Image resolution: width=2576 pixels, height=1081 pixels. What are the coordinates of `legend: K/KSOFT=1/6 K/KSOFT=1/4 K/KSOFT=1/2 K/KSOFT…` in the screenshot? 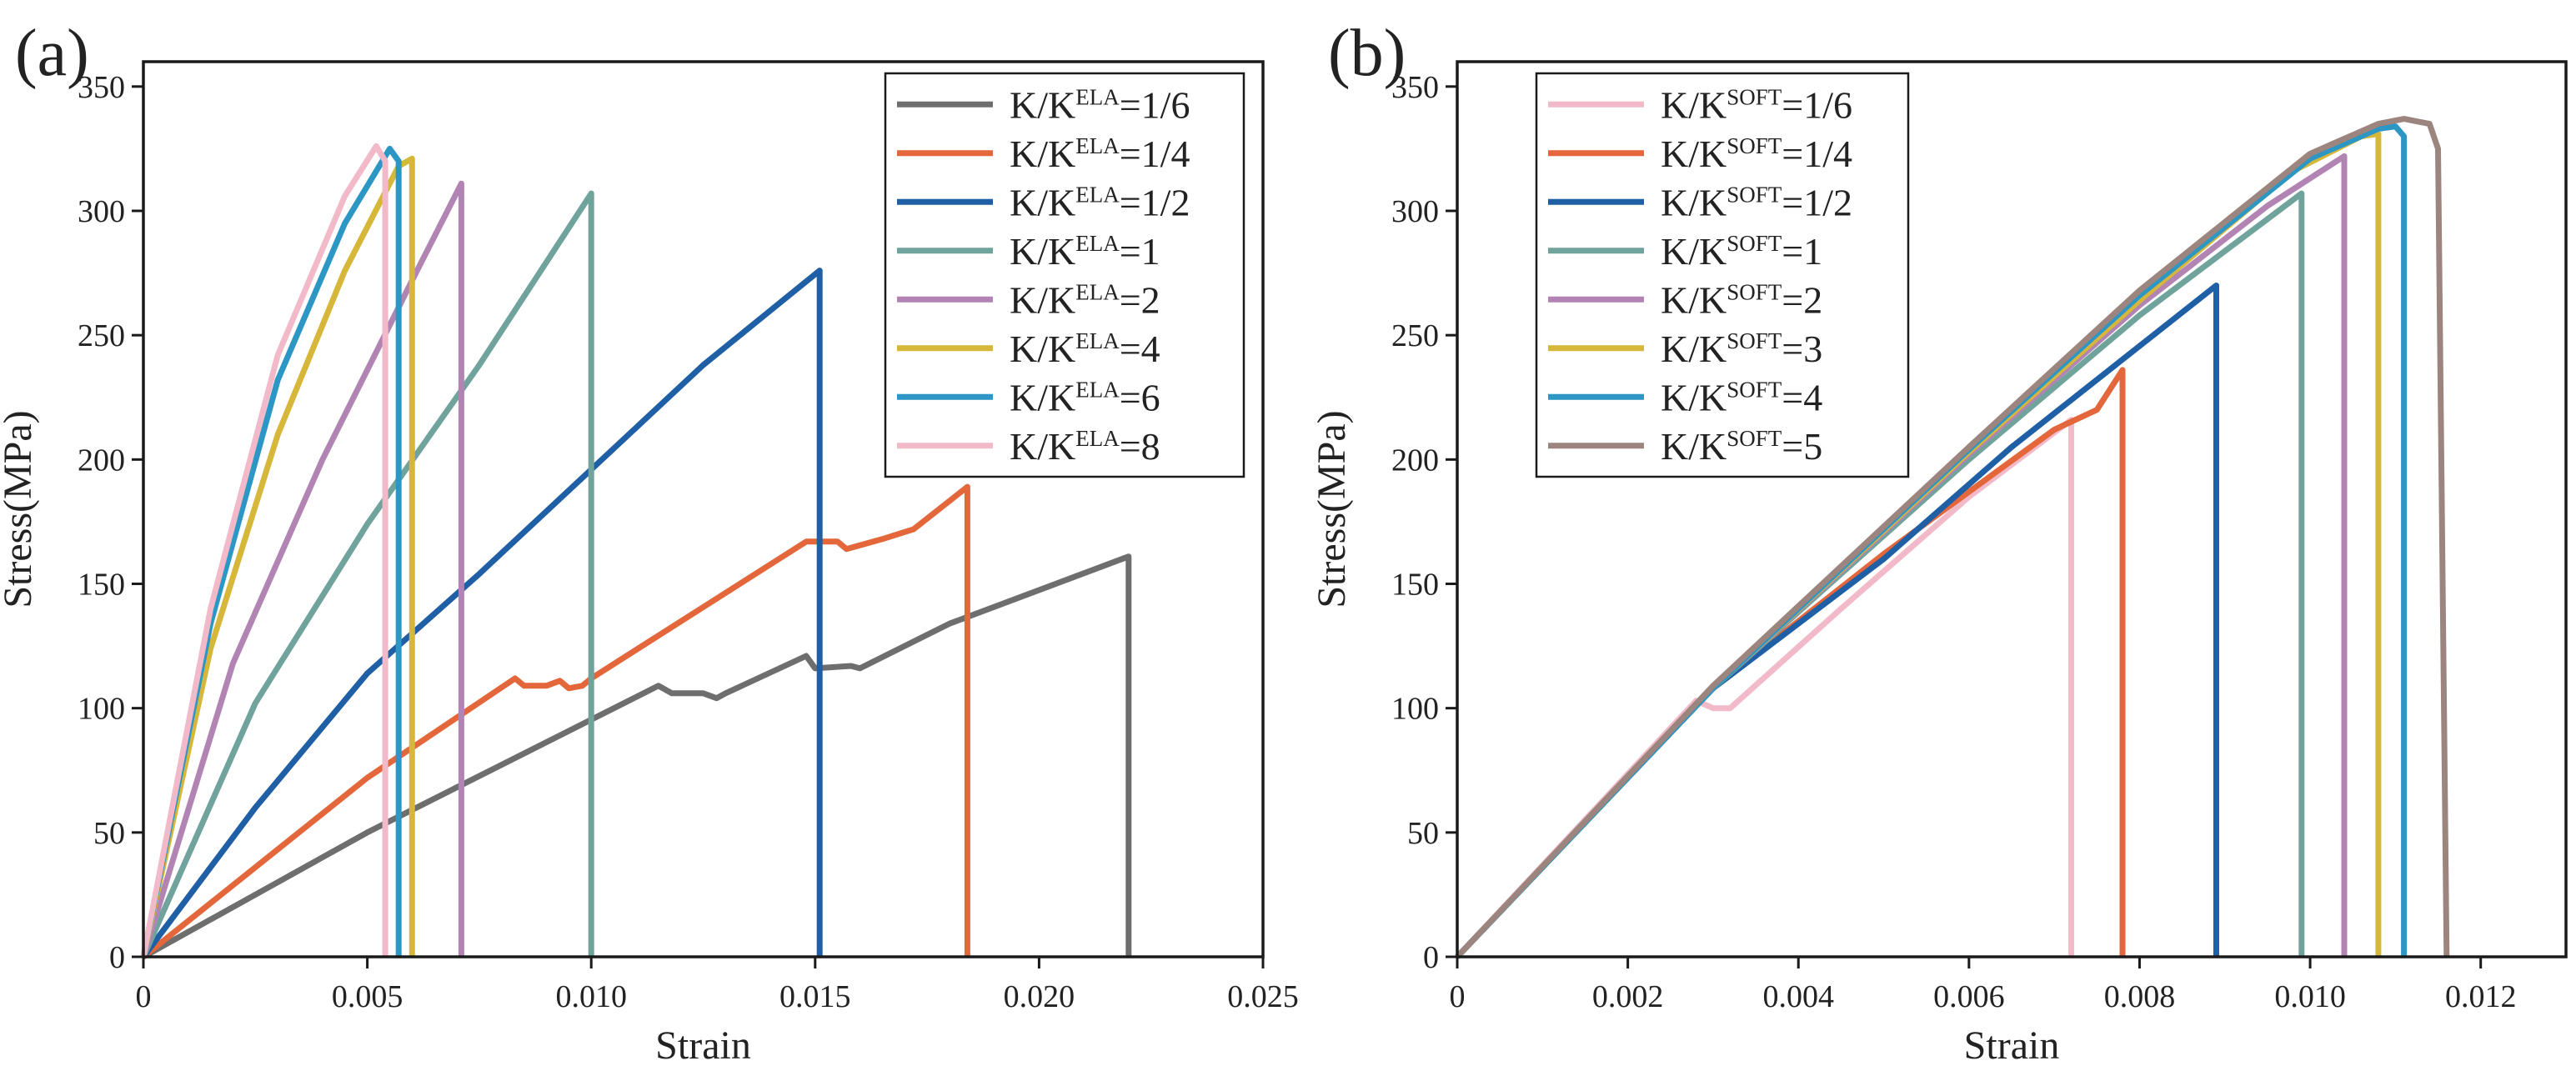 It's located at (1722, 275).